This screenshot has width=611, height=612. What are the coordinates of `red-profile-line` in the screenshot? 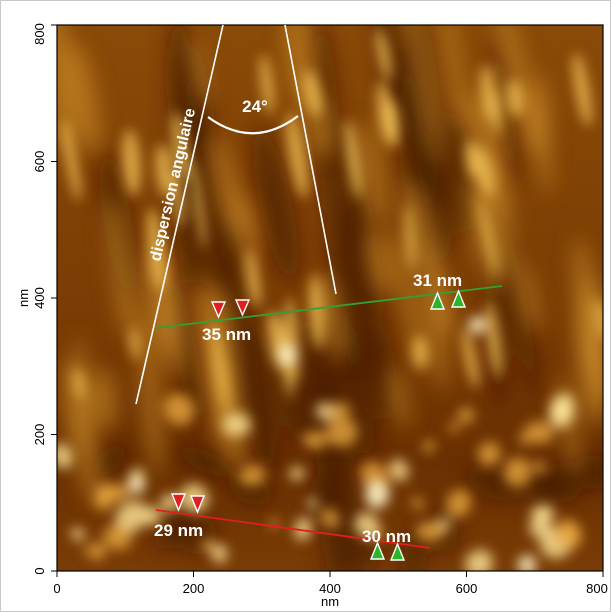 It's located at (293, 529).